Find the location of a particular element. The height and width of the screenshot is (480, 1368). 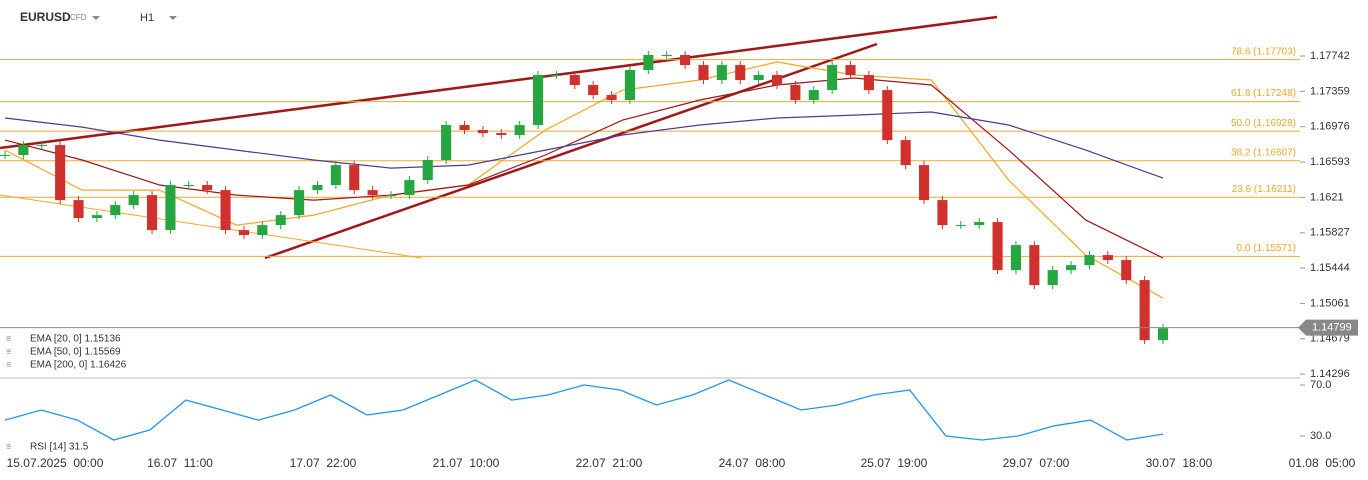

fib-label: 78.6 (1.17703) is located at coordinates (1263, 51).